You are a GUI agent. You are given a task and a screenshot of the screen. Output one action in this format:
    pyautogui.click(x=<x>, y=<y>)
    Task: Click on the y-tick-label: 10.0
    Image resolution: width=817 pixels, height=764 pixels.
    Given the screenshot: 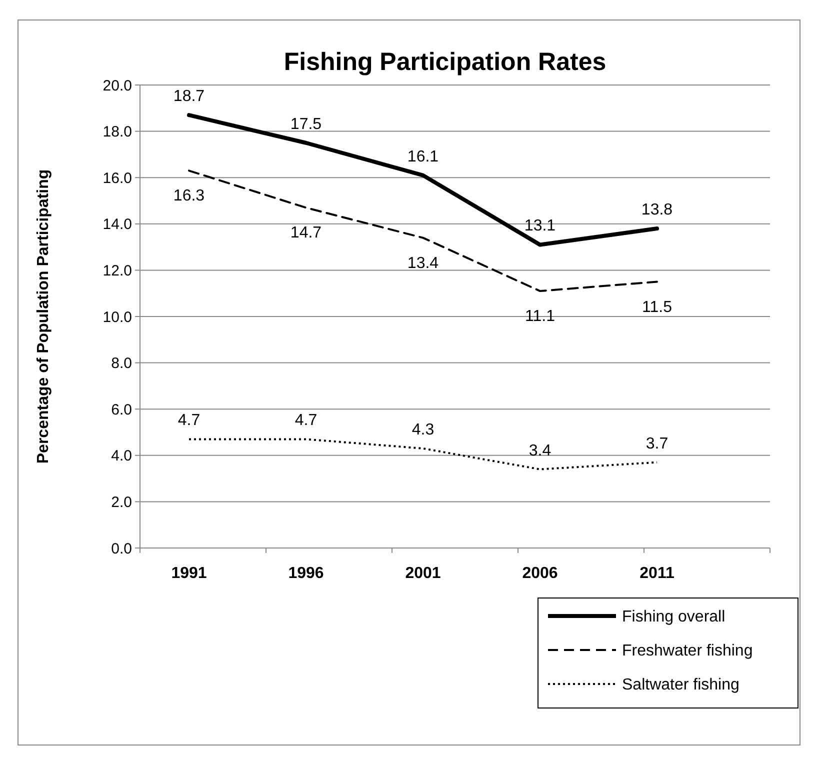 What is the action you would take?
    pyautogui.click(x=117, y=317)
    